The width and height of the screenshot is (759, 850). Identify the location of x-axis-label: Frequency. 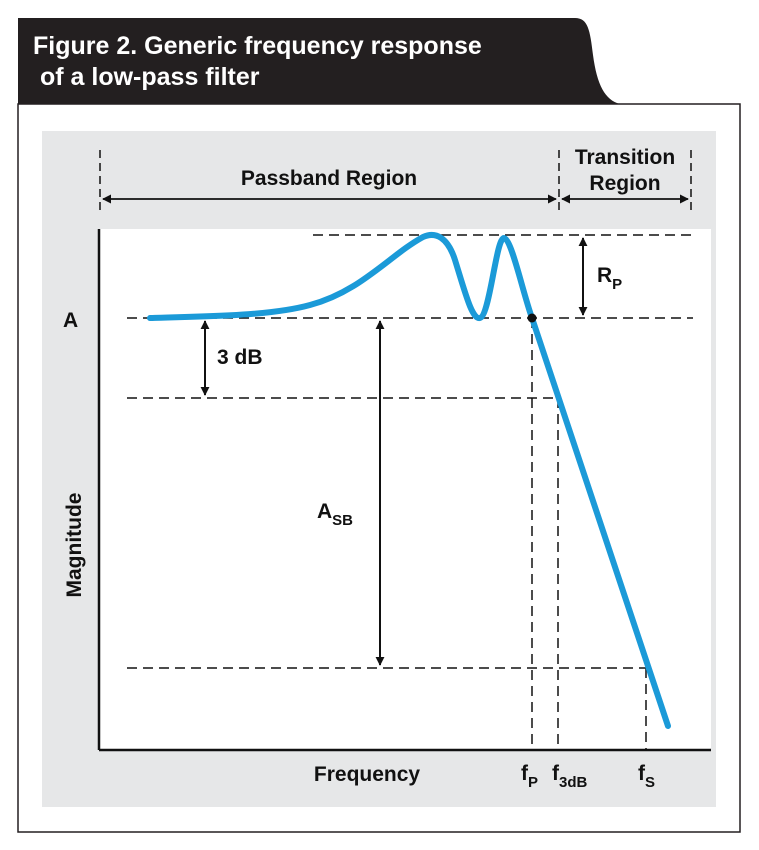
(367, 774).